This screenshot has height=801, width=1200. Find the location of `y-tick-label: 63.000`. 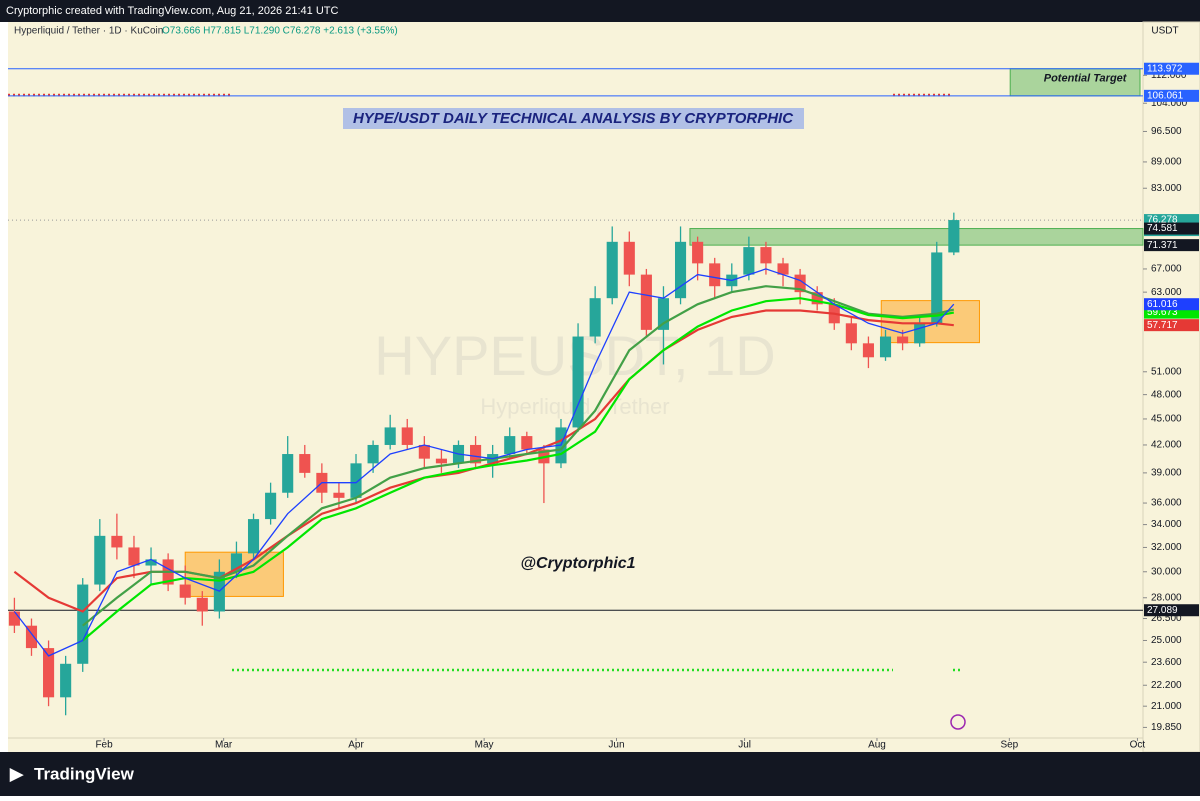

y-tick-label: 63.000 is located at coordinates (1166, 292).